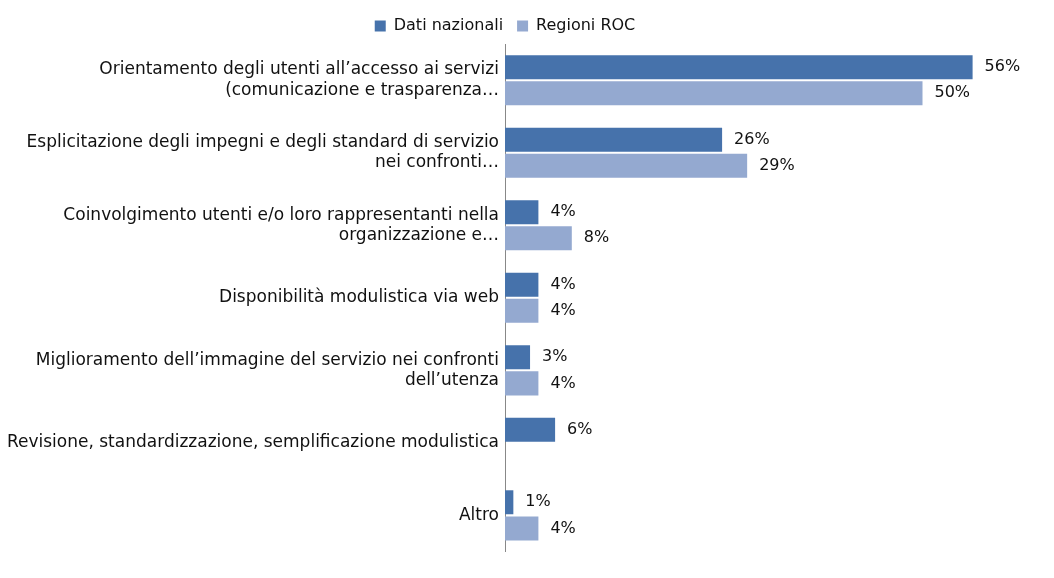  What do you see at coordinates (1002, 66) in the screenshot?
I see `data-label: 56%` at bounding box center [1002, 66].